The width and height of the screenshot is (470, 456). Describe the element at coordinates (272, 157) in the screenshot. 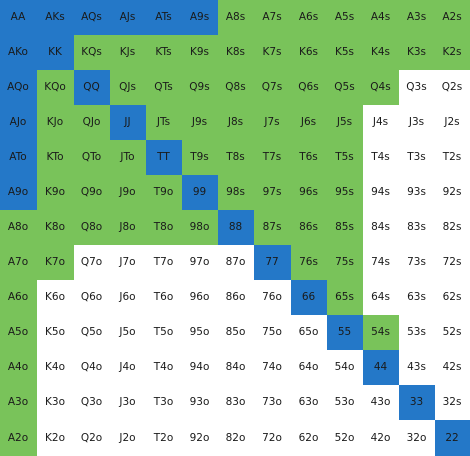

I see `hand-cell: T7s` at that location.